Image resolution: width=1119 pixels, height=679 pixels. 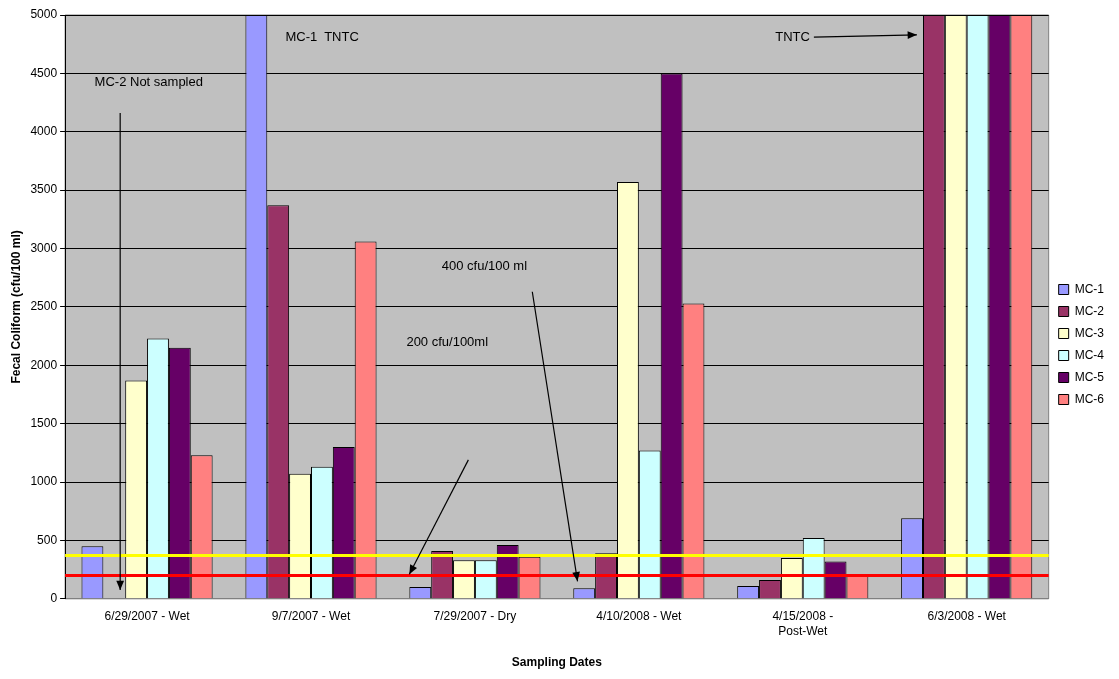 I want to click on y-tick-label: 3500, so click(x=44, y=189).